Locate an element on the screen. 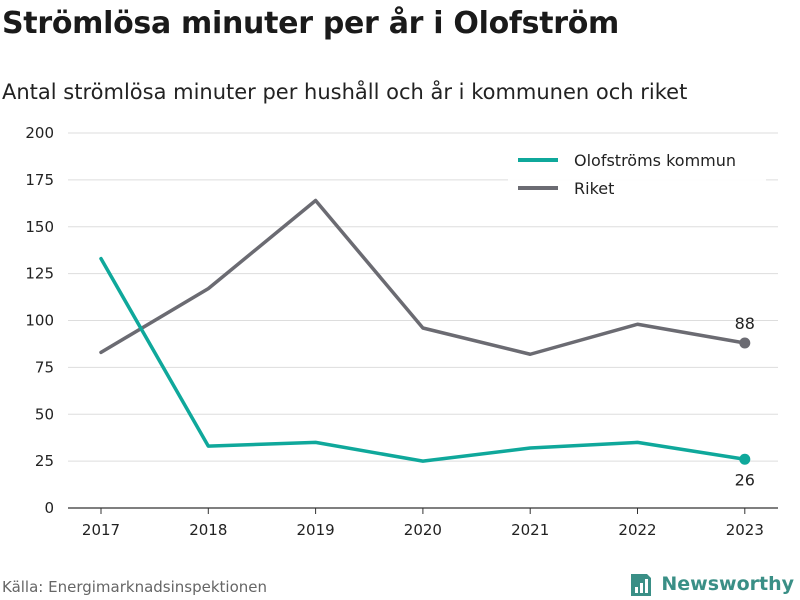  brand-logo: Newsworthy is located at coordinates (711, 584).